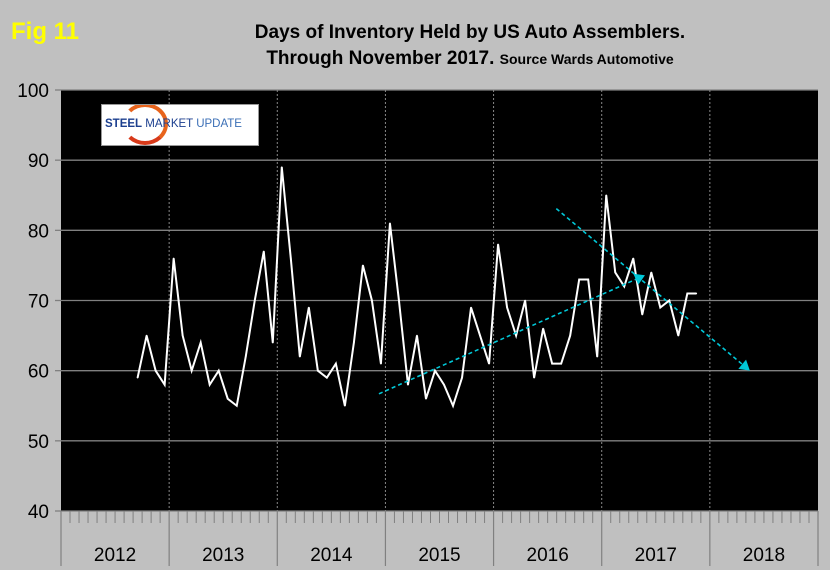  I want to click on y-tick-label: 40, so click(38, 512).